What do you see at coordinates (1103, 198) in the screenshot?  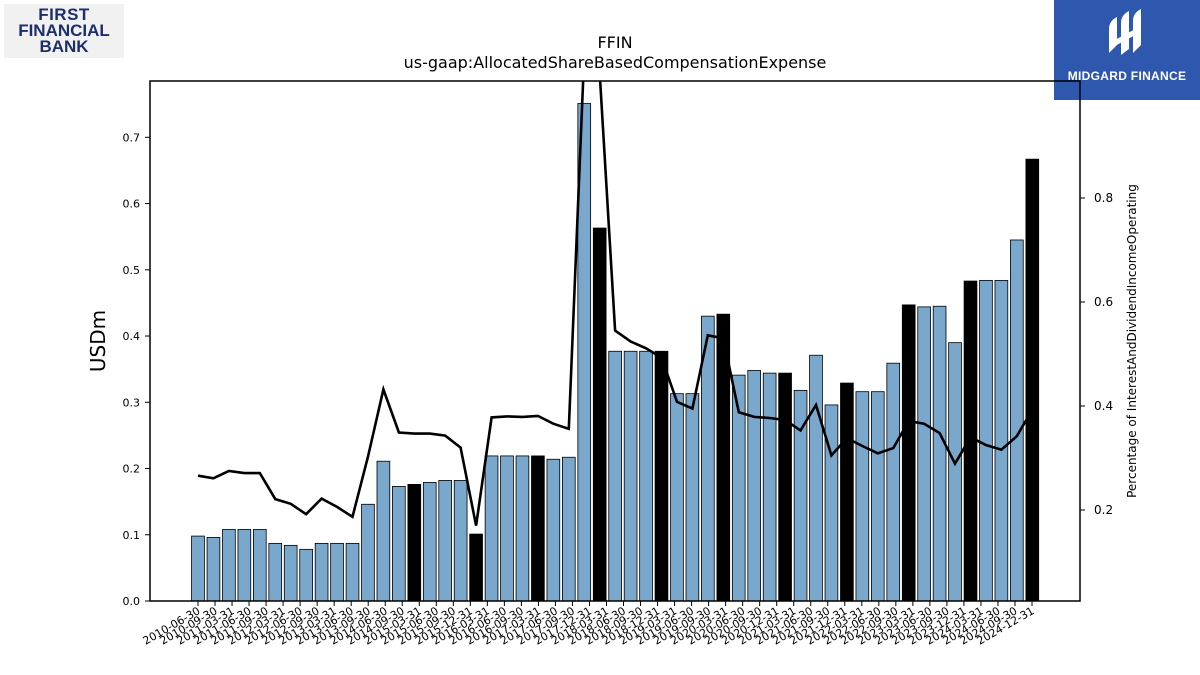 I see `y2-tick-label-3: 0.8` at bounding box center [1103, 198].